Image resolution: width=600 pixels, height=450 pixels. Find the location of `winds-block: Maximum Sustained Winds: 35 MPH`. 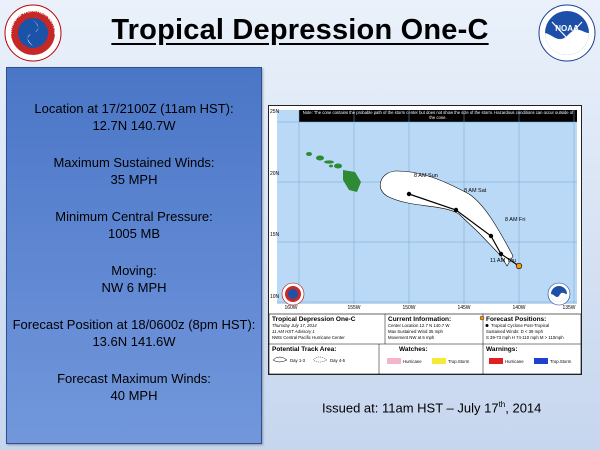

winds-block: Maximum Sustained Winds: 35 MPH is located at coordinates (134, 171).